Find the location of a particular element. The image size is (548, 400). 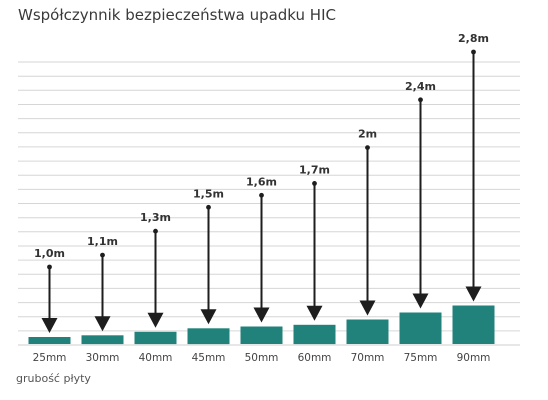

value-label-30mm: 1,1m is located at coordinates (102, 241).